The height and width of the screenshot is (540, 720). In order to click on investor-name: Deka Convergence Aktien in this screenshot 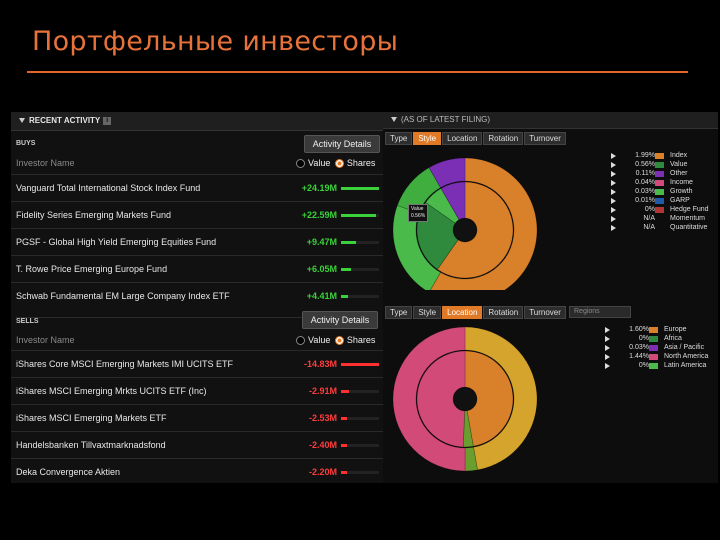, I will do `click(68, 472)`.